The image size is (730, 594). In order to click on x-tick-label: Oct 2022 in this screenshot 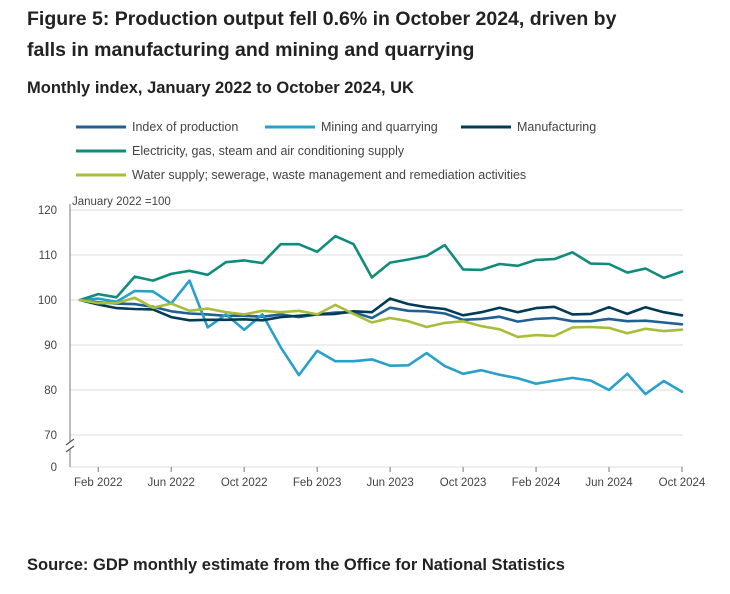, I will do `click(244, 483)`.